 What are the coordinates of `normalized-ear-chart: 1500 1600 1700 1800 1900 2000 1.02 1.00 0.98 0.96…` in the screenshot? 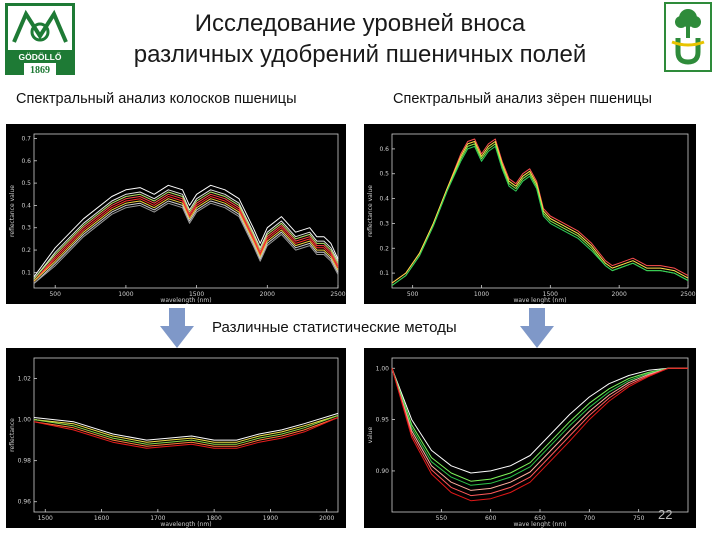 It's located at (174, 442).